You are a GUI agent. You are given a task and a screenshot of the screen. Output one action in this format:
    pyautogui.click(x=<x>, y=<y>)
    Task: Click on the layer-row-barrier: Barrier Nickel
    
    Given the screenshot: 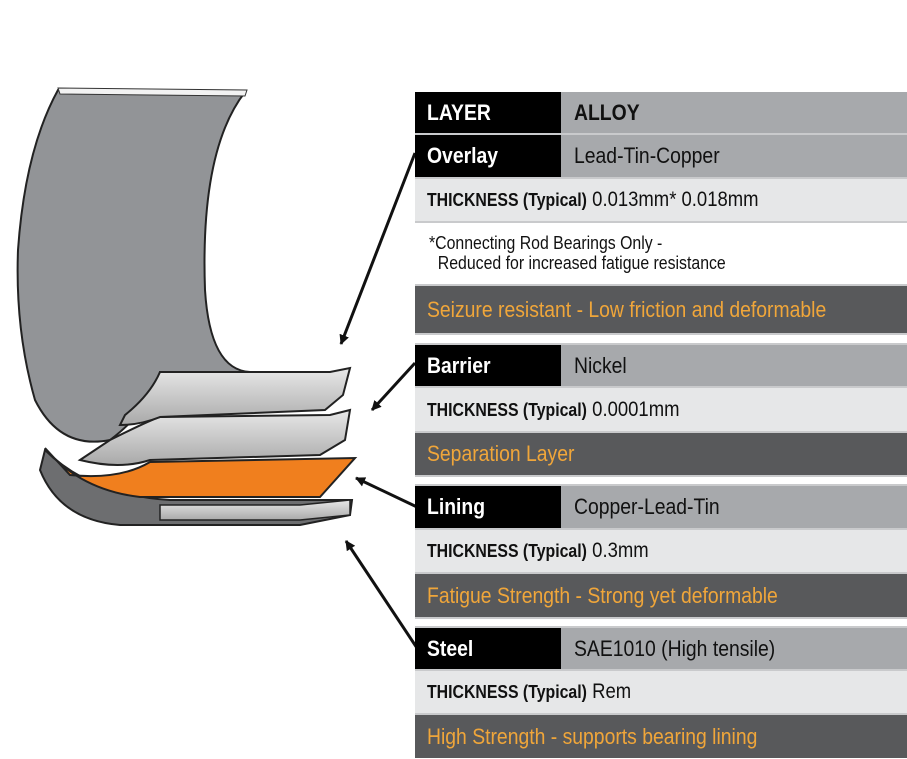 What is the action you would take?
    pyautogui.click(x=661, y=366)
    